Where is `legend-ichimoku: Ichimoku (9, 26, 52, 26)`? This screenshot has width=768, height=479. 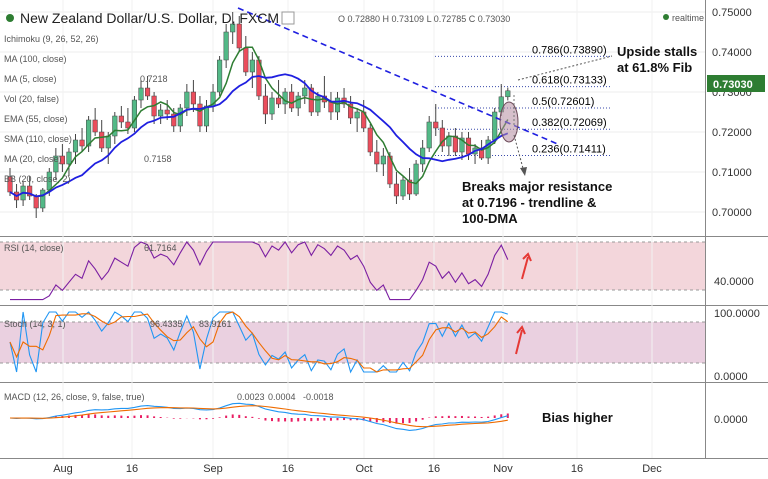
legend-ichimoku: Ichimoku (9, 26, 52, 26) is located at coordinates (51, 39).